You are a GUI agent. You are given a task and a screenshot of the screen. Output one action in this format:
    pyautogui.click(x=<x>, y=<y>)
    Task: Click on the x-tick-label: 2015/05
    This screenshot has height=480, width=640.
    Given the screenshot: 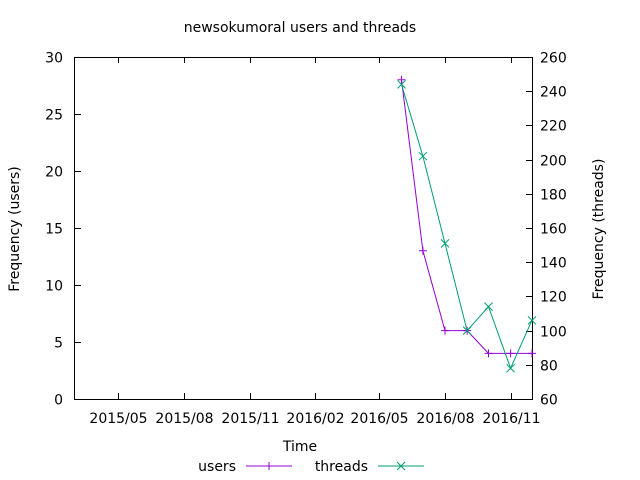 What is the action you would take?
    pyautogui.click(x=118, y=419)
    